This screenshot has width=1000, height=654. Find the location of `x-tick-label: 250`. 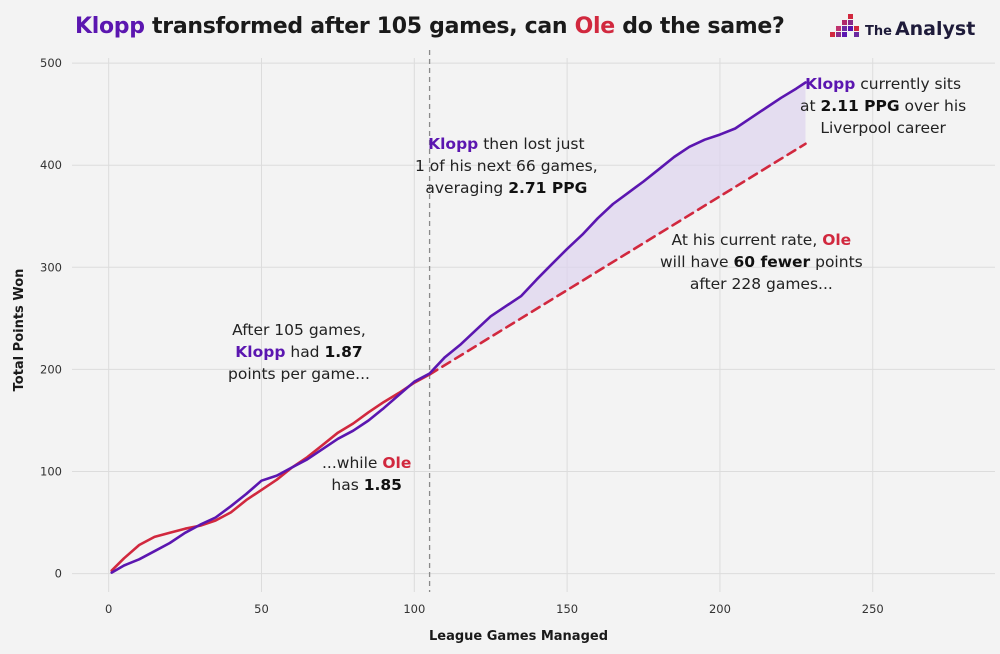

x-tick-label: 250 is located at coordinates (873, 609).